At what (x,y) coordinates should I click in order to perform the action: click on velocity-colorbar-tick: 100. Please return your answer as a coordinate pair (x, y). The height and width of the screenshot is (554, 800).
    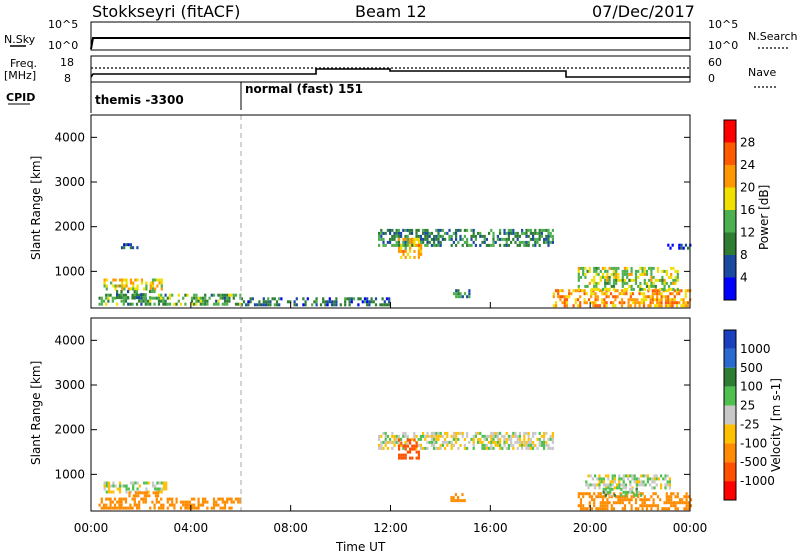
    Looking at the image, I should click on (751, 387).